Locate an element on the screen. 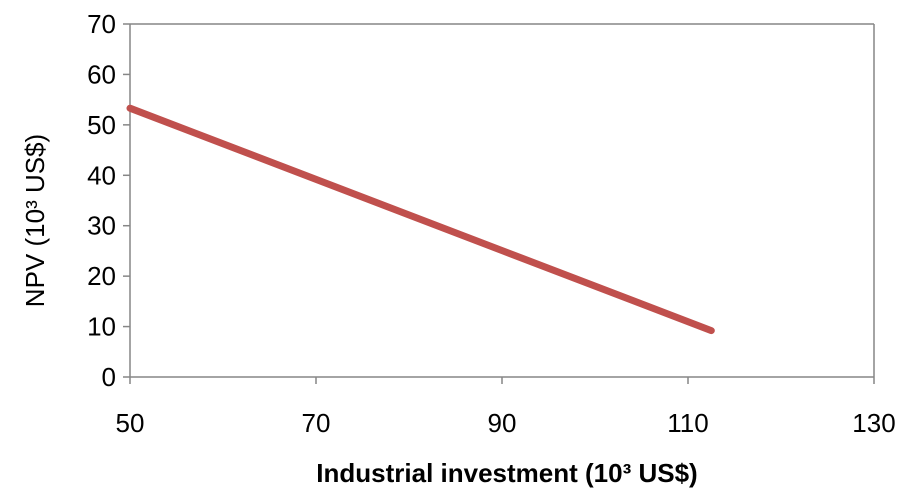  y-axis-title: NPV (10³ US$) is located at coordinates (35, 220).